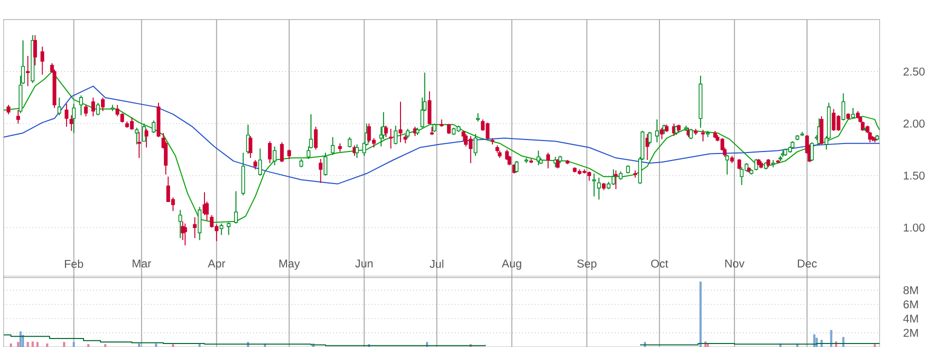  I want to click on y-tick-label: 6M, so click(911, 304).